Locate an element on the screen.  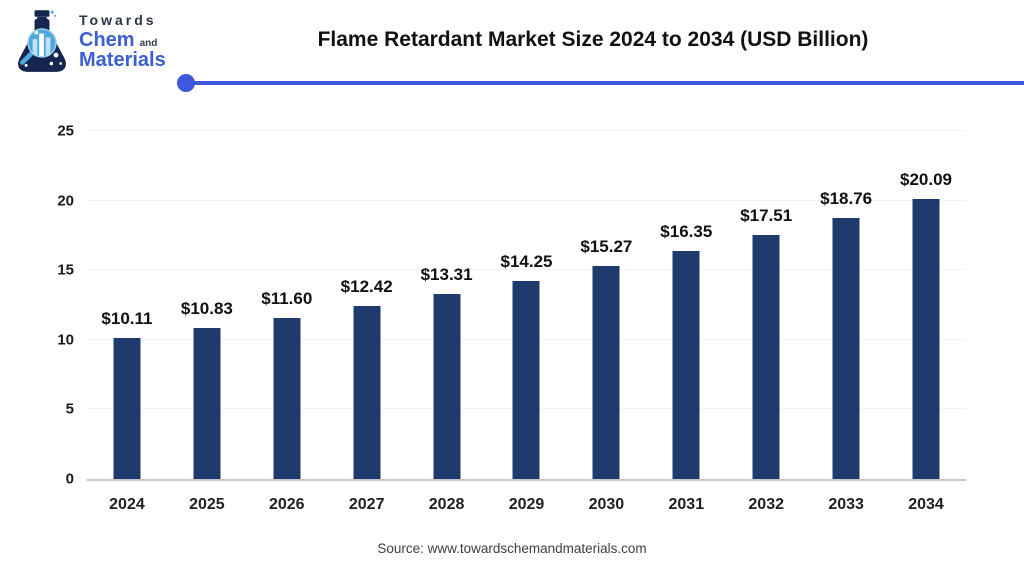
brand-logo-text: Towards Chem and Materials is located at coordinates (122, 41).